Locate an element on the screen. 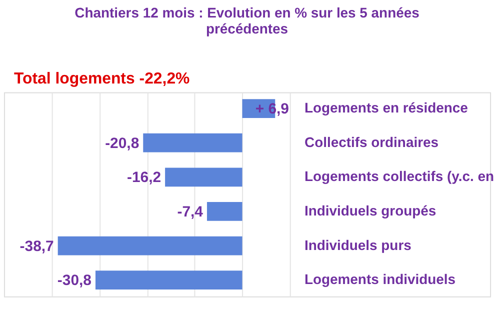 The width and height of the screenshot is (500, 327). y-tick-label: Logements collectifs (y.c. en is located at coordinates (399, 176).